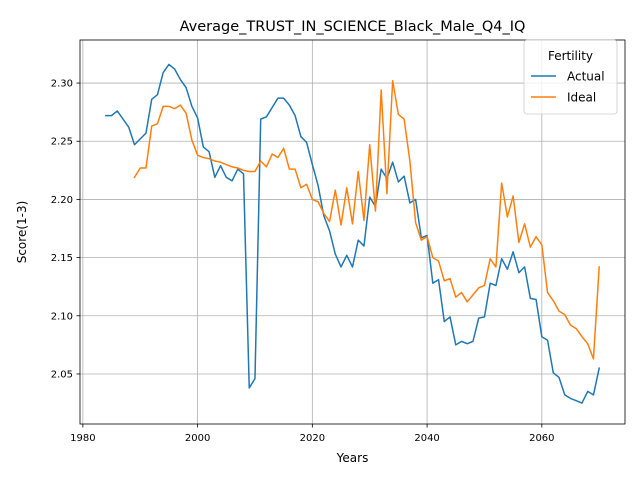  I want to click on y-tick-label: 2.30, so click(62, 84).